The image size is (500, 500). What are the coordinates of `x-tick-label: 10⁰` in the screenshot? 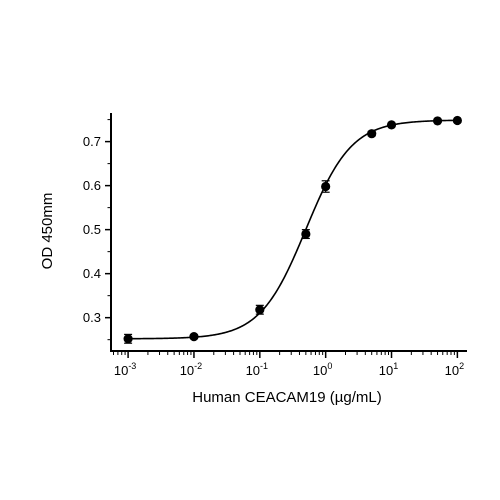 It's located at (322, 369).